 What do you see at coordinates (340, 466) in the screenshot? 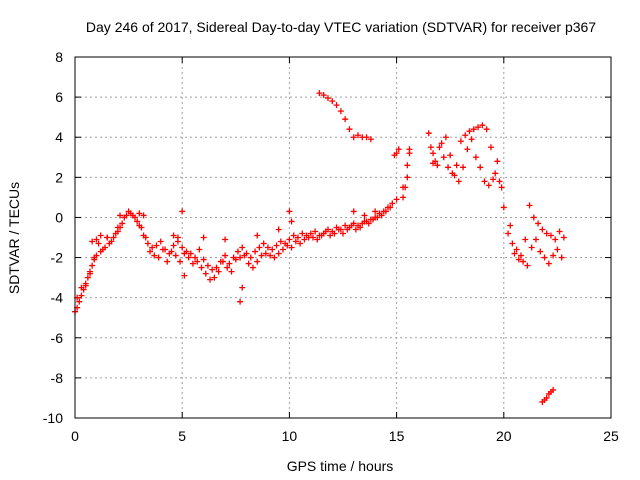
I see `x-axis-label: GPS time / hours` at bounding box center [340, 466].